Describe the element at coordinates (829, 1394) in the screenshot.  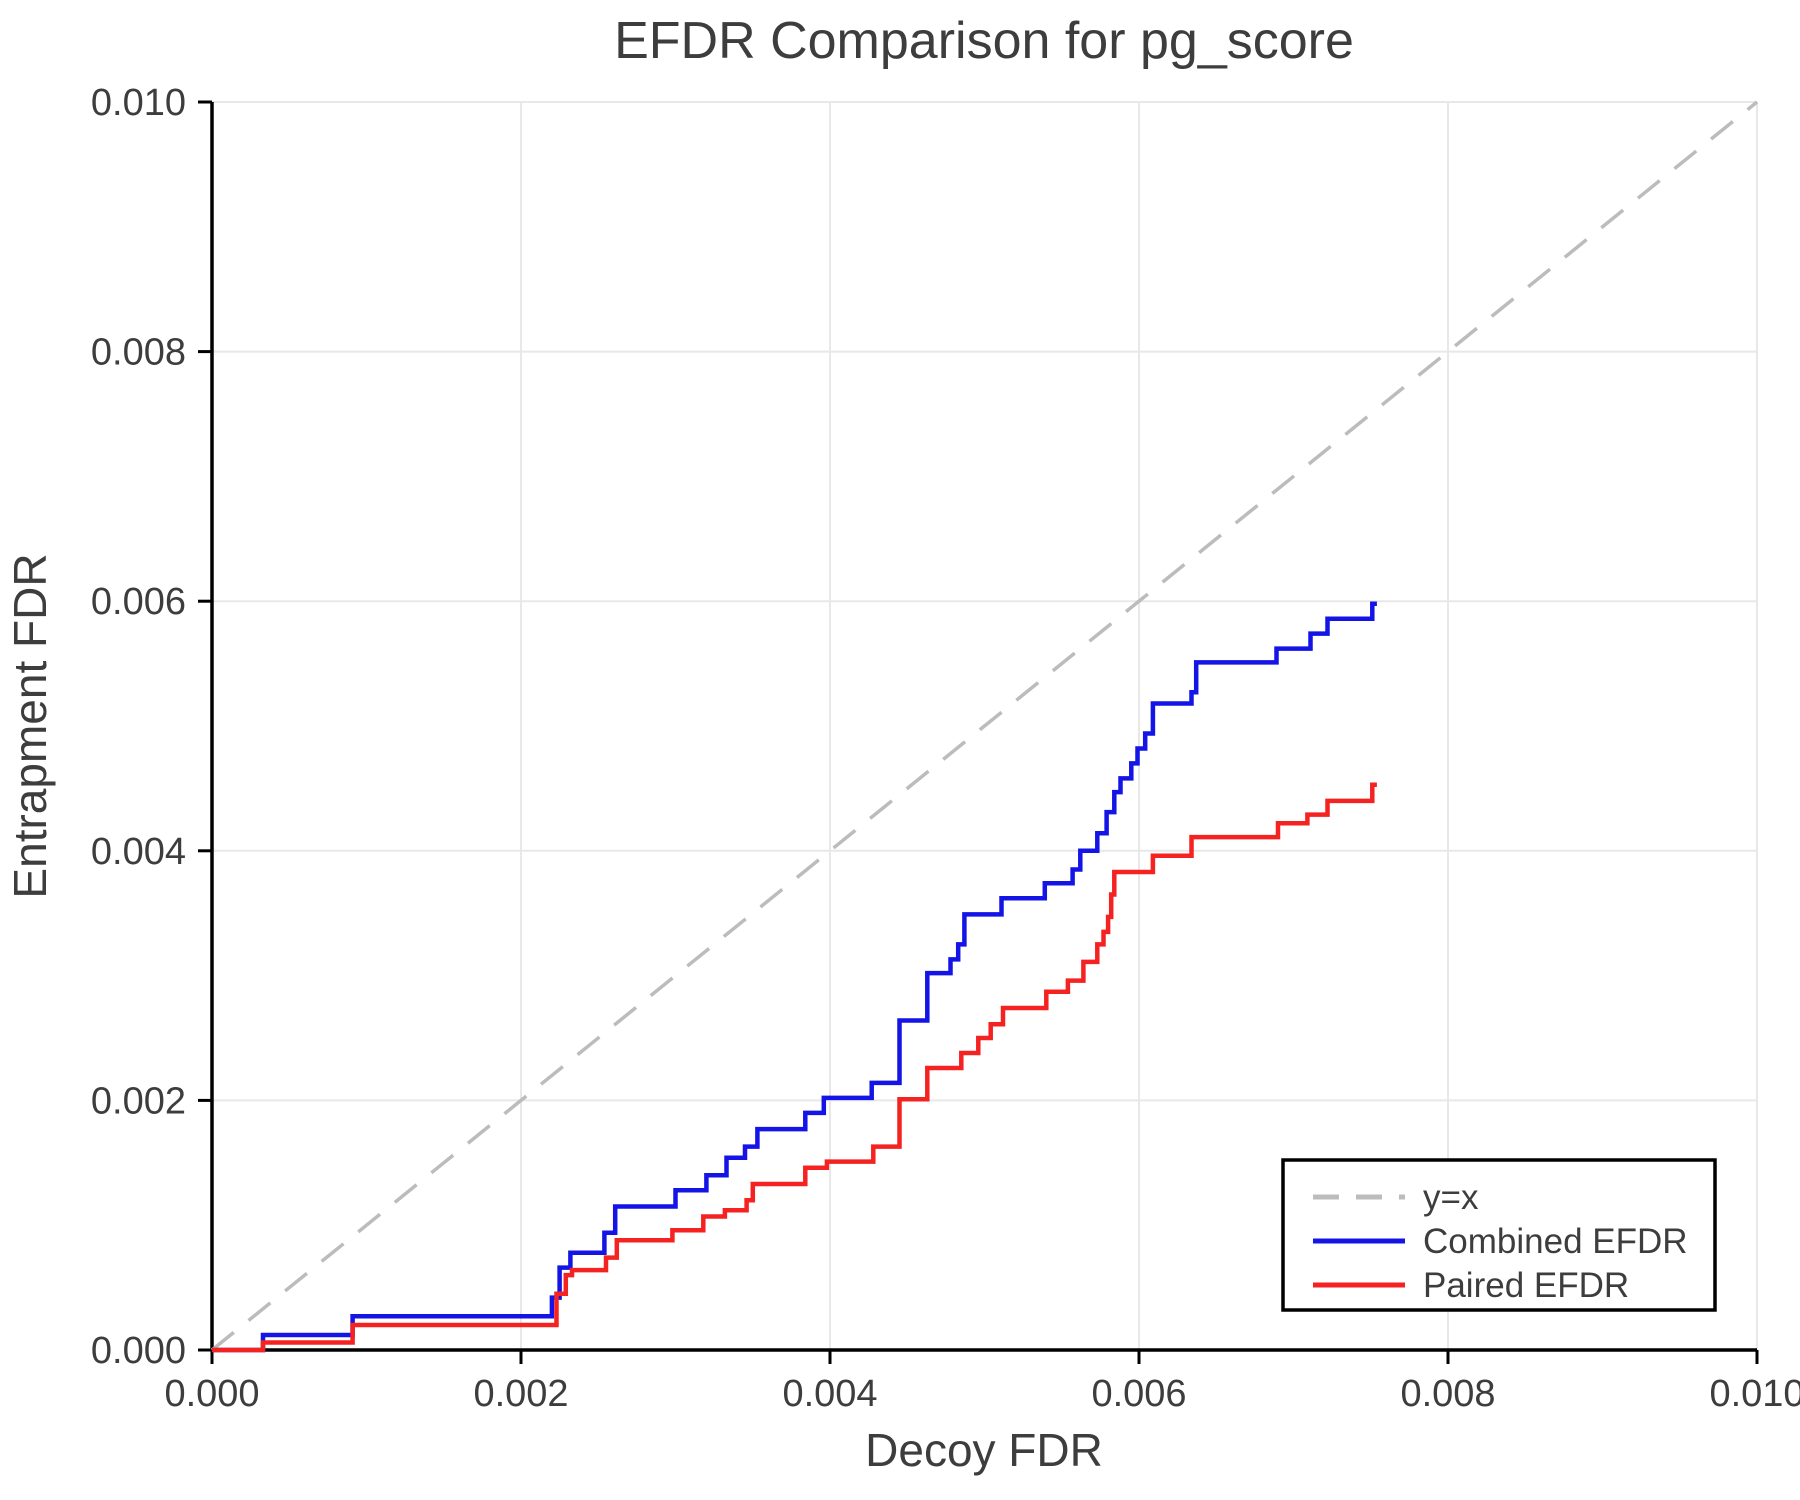
I see `x-tick-label: 0.004` at that location.